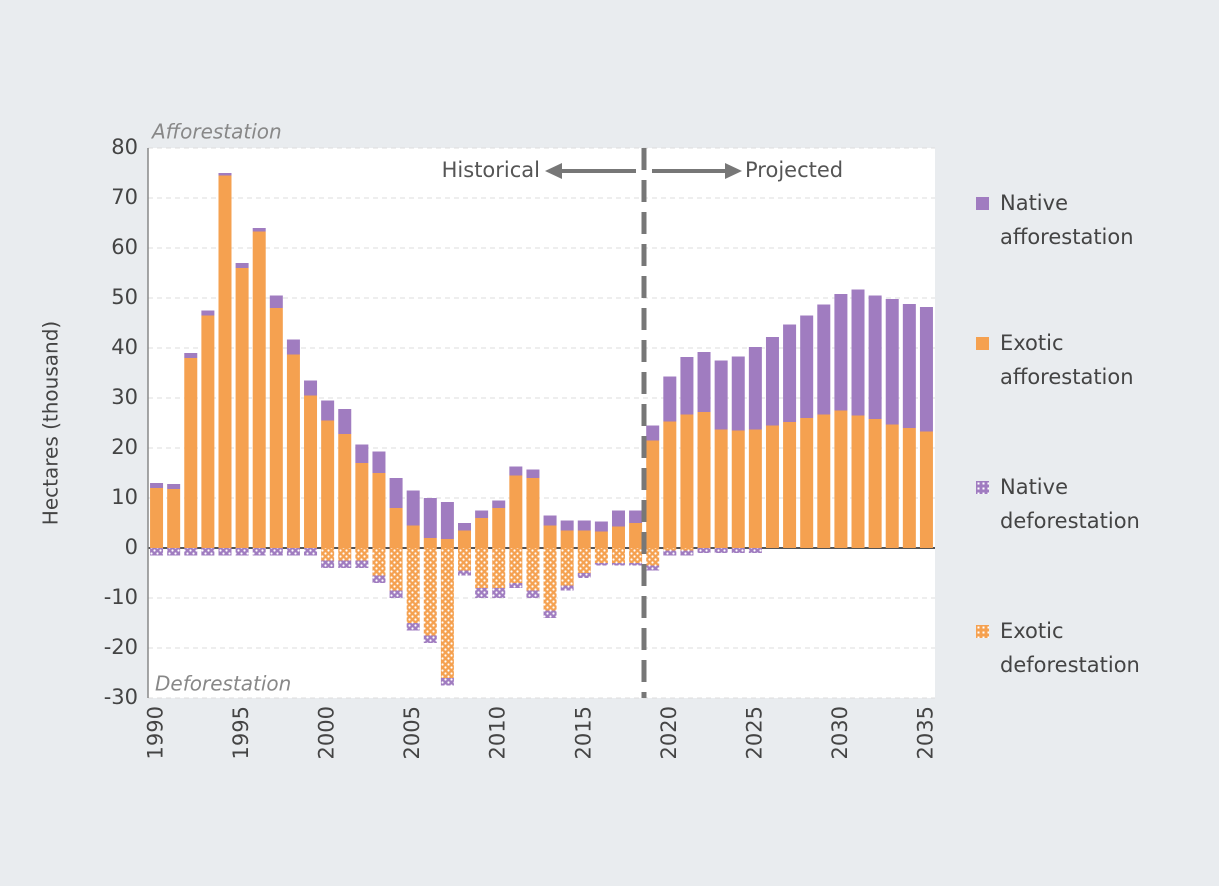 The height and width of the screenshot is (886, 1219). Describe the element at coordinates (925, 732) in the screenshot. I see `x-tick-label: 2035` at that location.